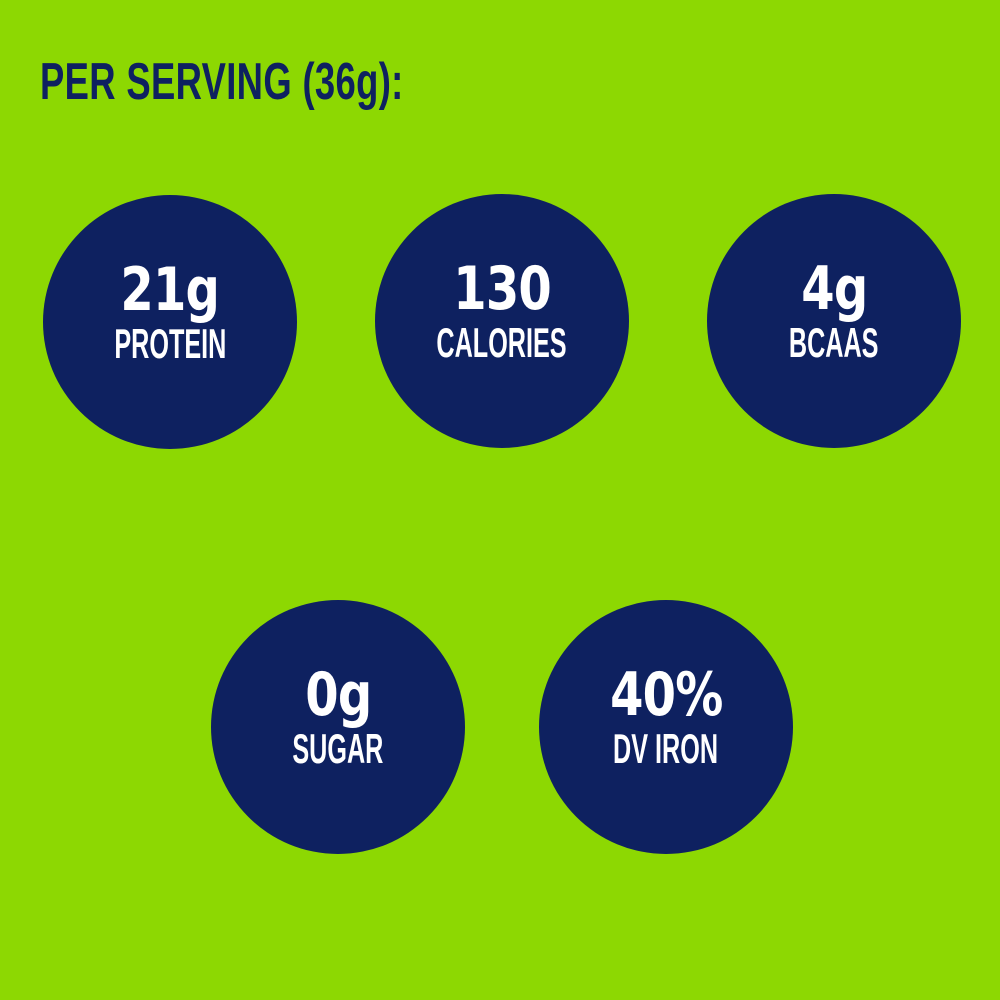  I want to click on stat-value: 21g, so click(170, 289).